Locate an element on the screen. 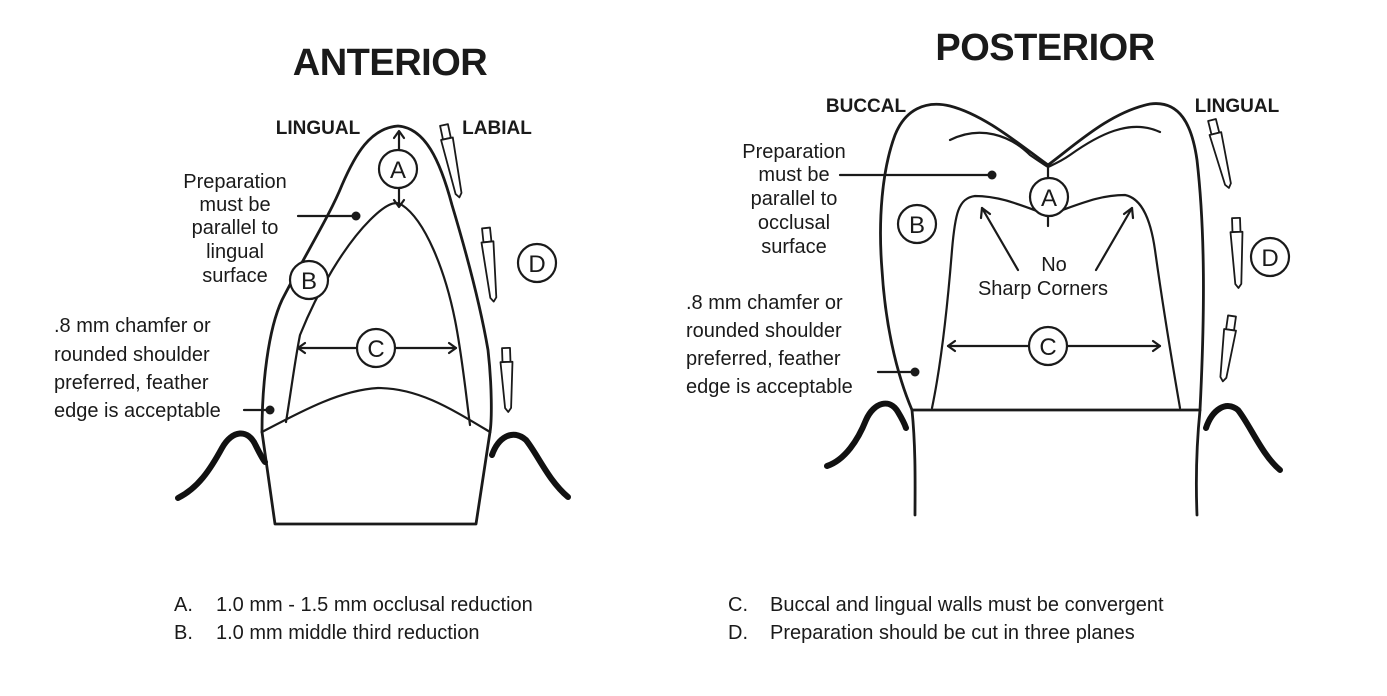 The height and width of the screenshot is (696, 1387). posterior-lingual-cusp-ridge is located at coordinates (1104, 147).